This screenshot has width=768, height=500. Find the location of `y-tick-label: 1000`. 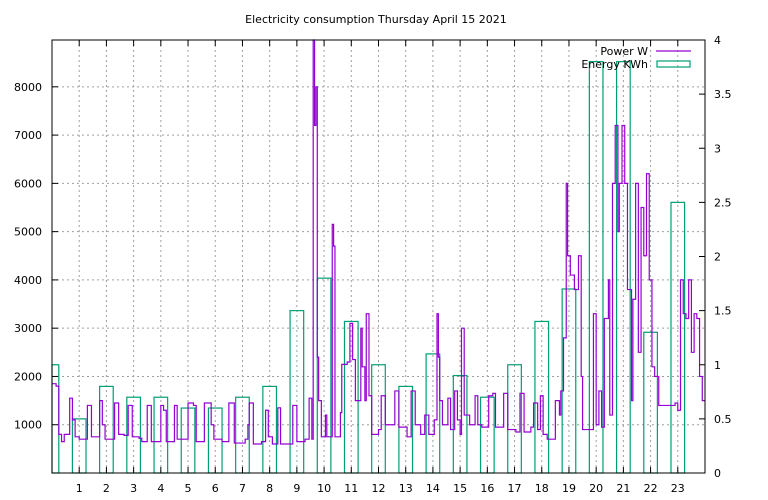

y-tick-label: 1000 is located at coordinates (28, 425).